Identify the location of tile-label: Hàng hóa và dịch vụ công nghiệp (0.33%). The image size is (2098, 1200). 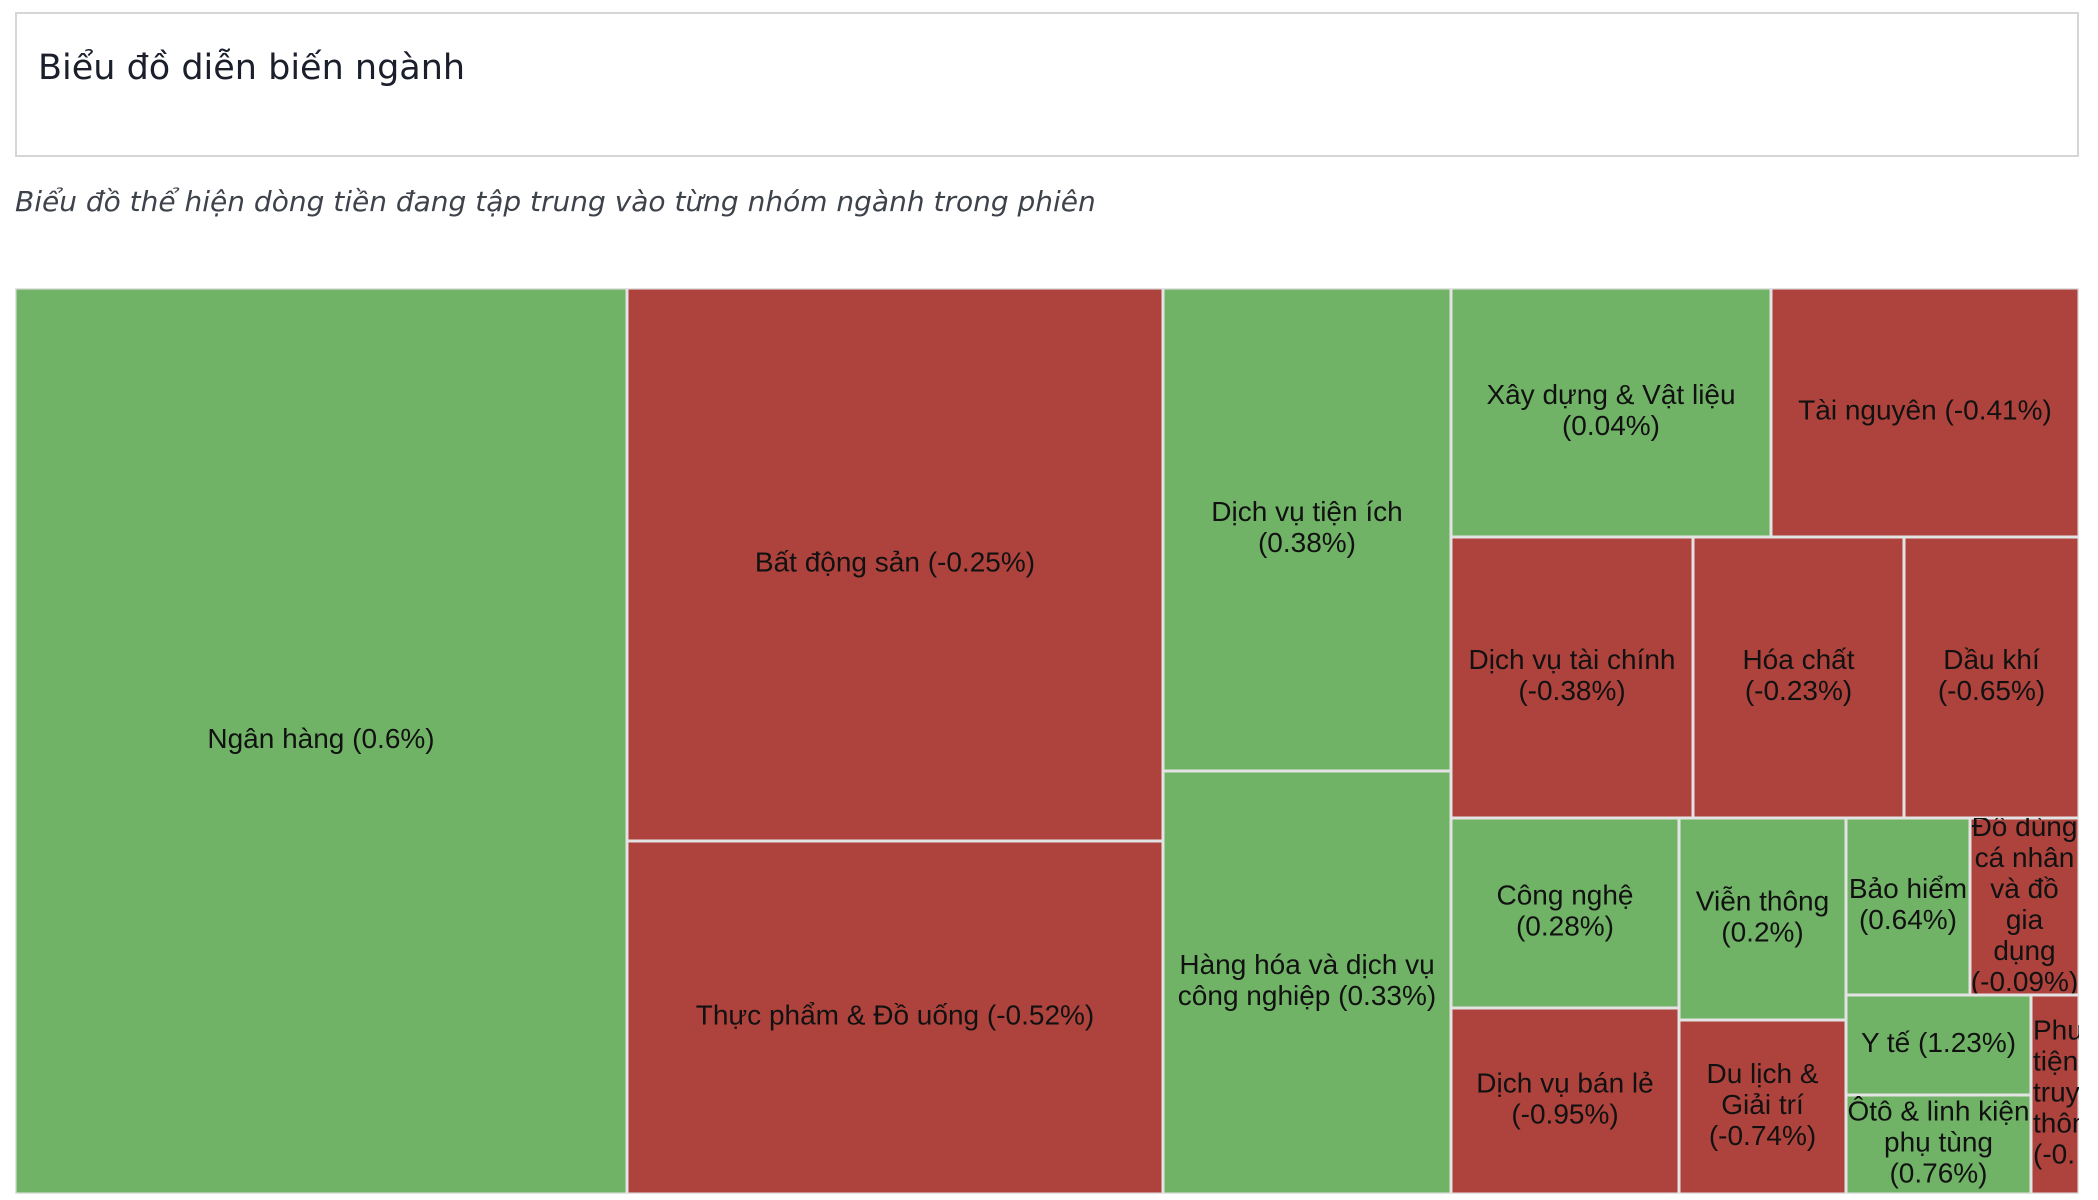
(1307, 980).